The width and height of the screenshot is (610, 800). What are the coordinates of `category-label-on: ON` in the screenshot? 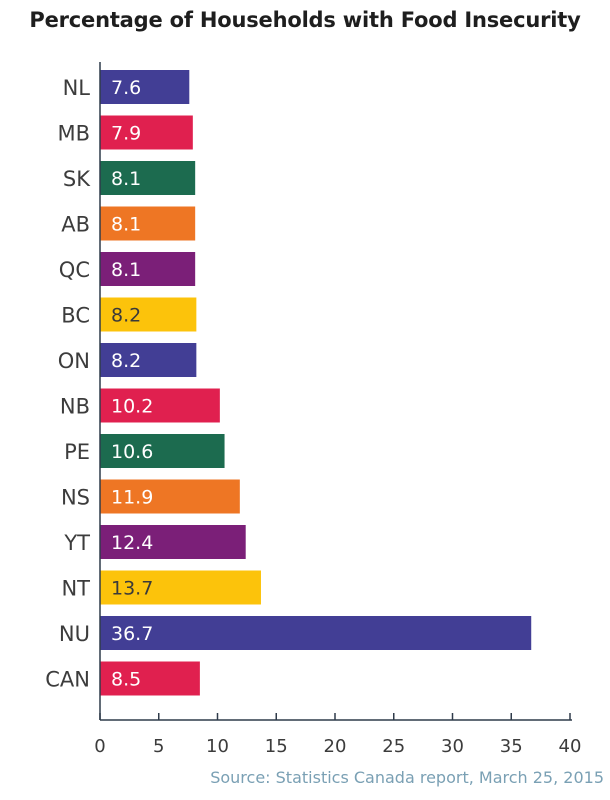 It's located at (74, 361).